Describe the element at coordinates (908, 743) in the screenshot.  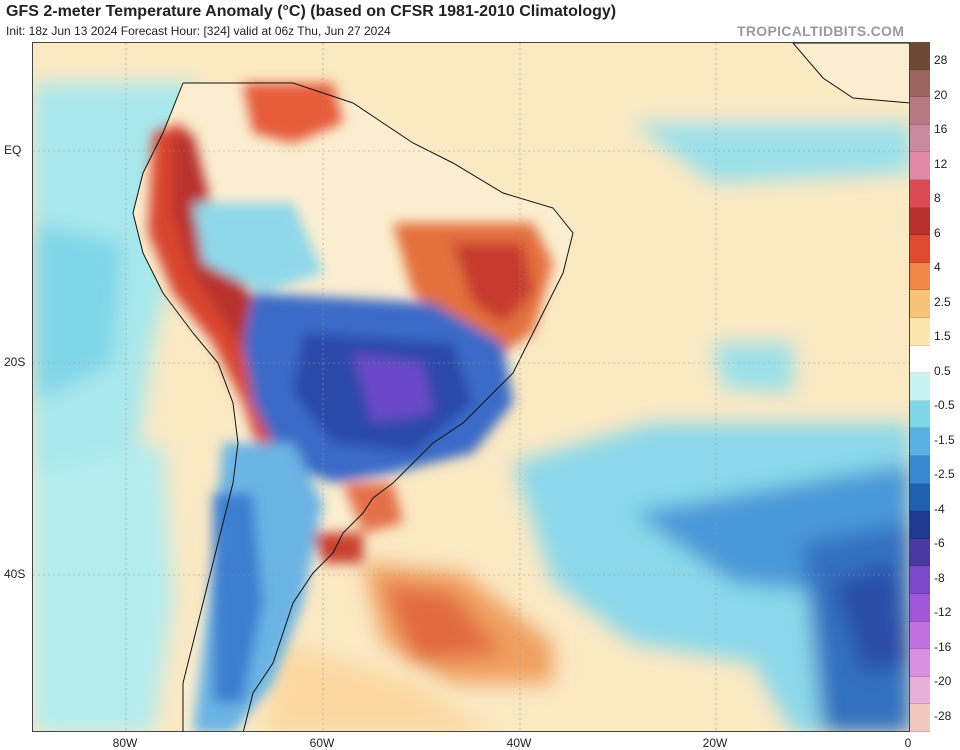
I see `lon-label-0: 0` at that location.